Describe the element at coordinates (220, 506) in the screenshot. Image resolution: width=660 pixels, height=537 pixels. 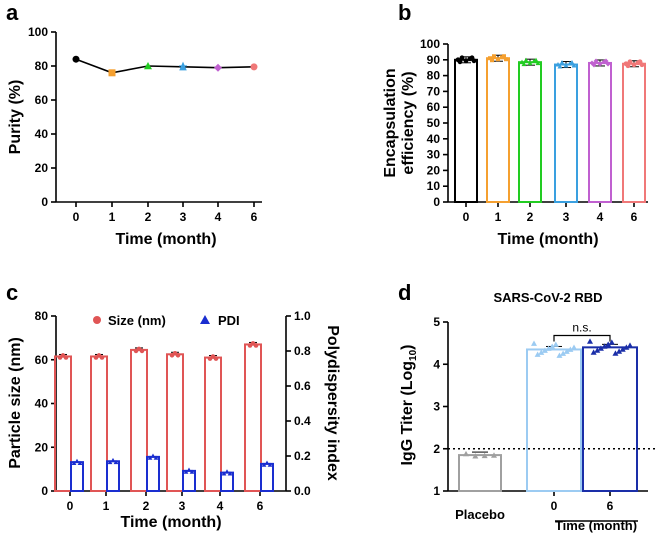
I see `panel-c-xtick-label-4: 4` at that location.